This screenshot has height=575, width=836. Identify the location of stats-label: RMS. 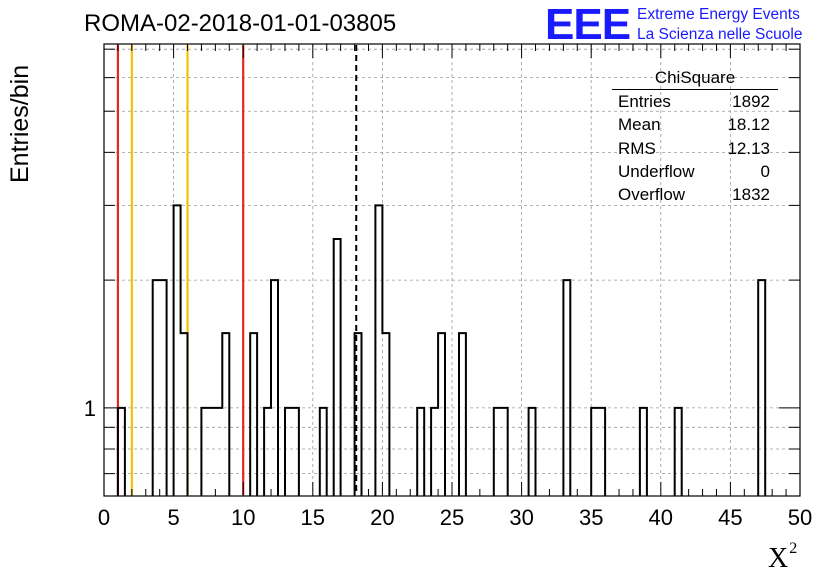
(637, 148).